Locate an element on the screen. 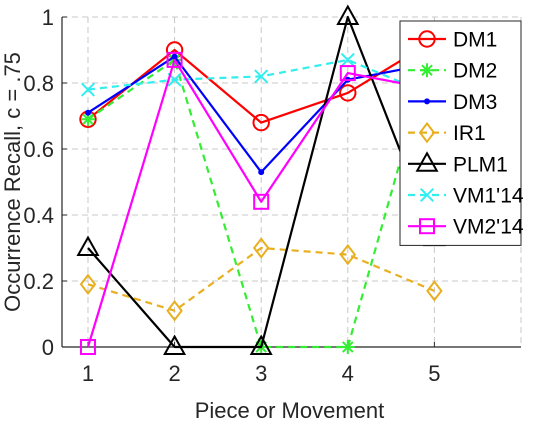 This screenshot has width=533, height=432. legend-entry: DM2 is located at coordinates (452, 71).